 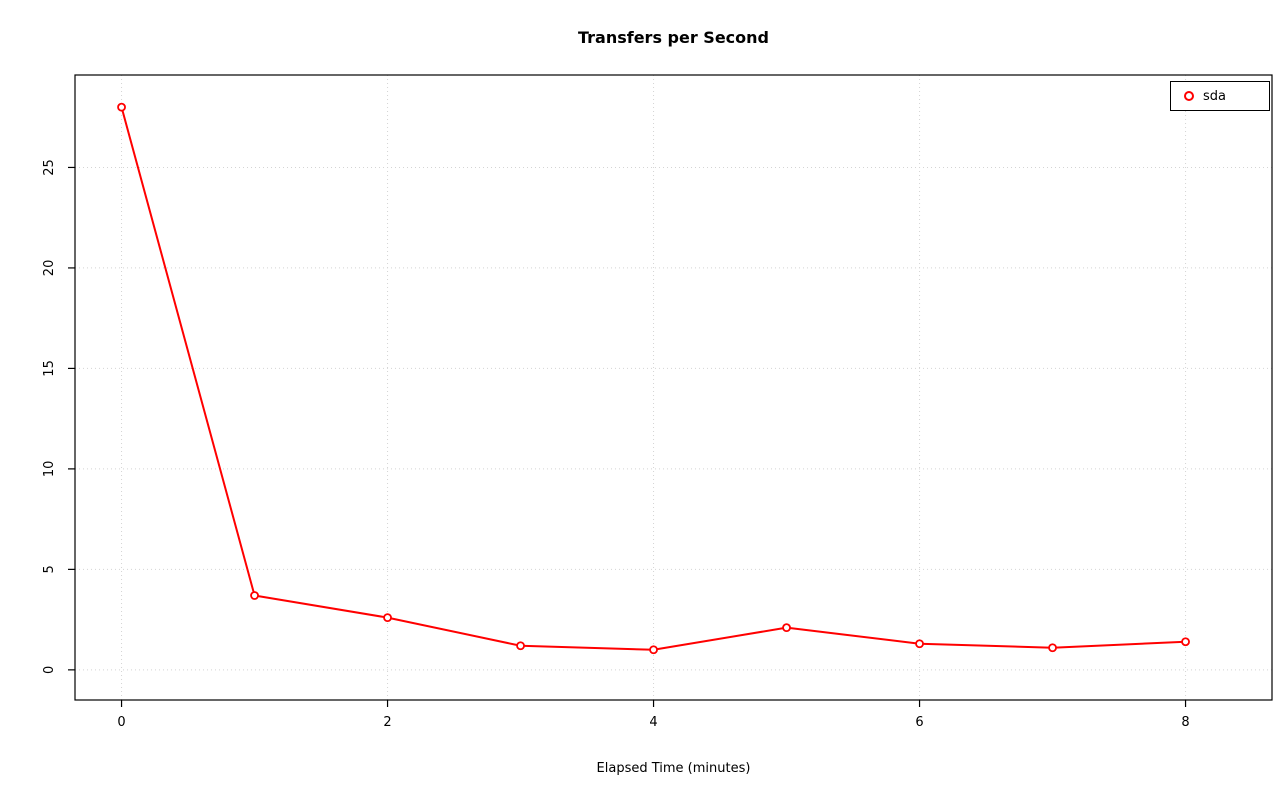 What do you see at coordinates (49, 469) in the screenshot?
I see `y-tick-label: 10` at bounding box center [49, 469].